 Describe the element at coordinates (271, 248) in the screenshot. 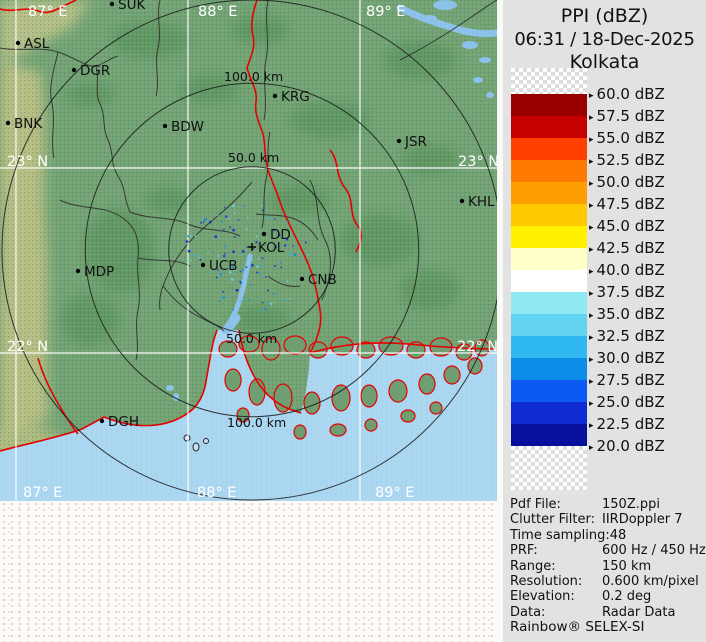

I see `place-label-kol: KOL` at that location.